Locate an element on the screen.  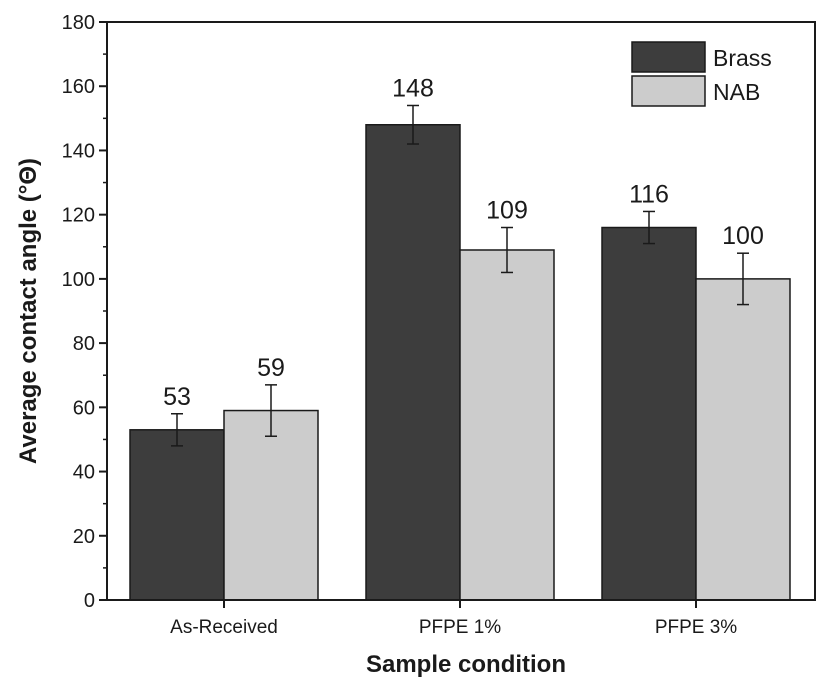
y-tick-label: 160 is located at coordinates (78, 87).